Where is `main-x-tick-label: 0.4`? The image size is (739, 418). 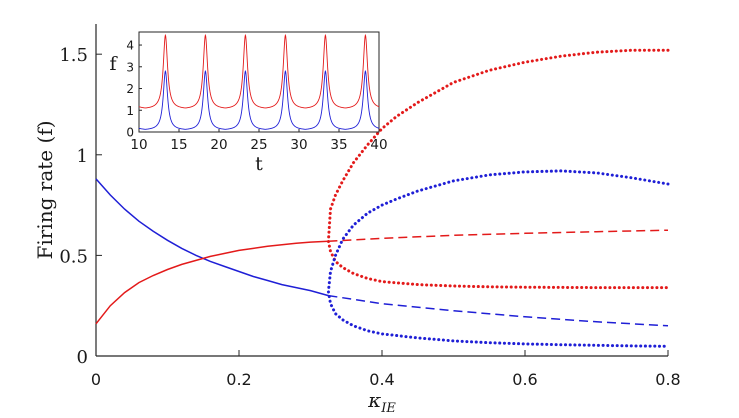
main-x-tick-label: 0.4 is located at coordinates (381, 379).